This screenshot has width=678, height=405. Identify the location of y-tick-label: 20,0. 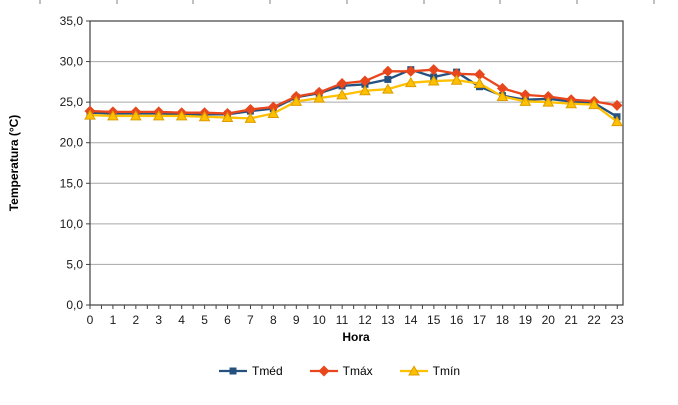
(72, 143).